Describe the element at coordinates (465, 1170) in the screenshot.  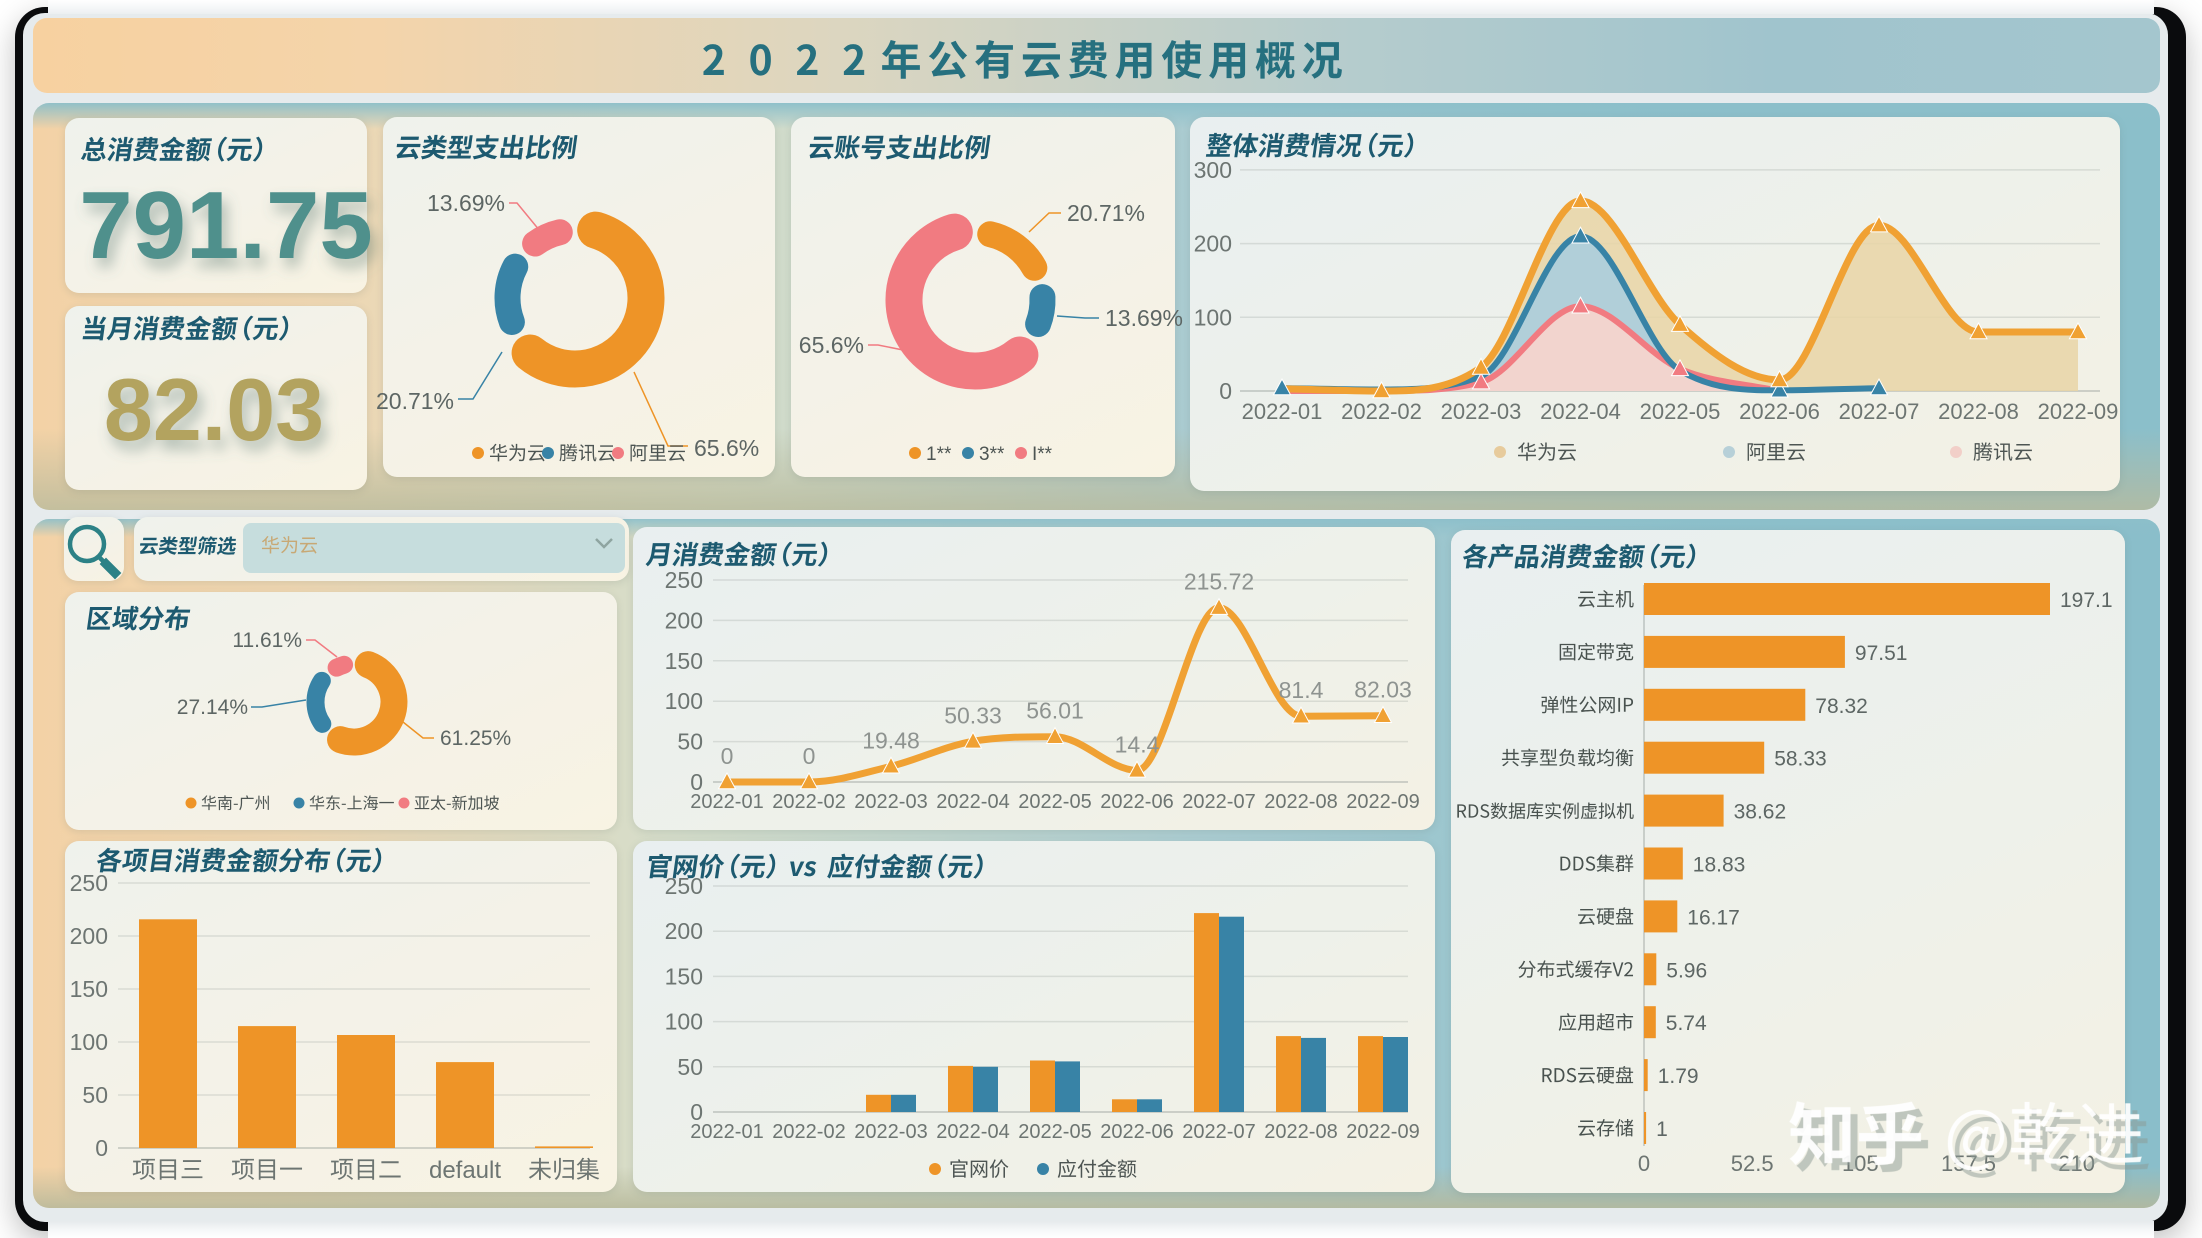
I see `svg-text: default` at that location.